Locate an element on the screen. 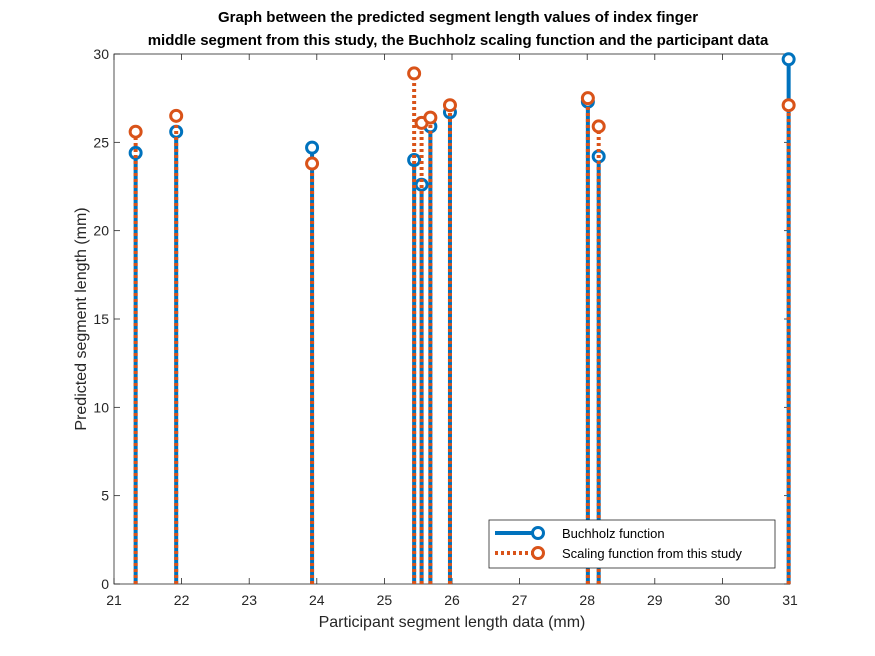 The height and width of the screenshot is (656, 875). x-tick-label: 31 is located at coordinates (790, 600).